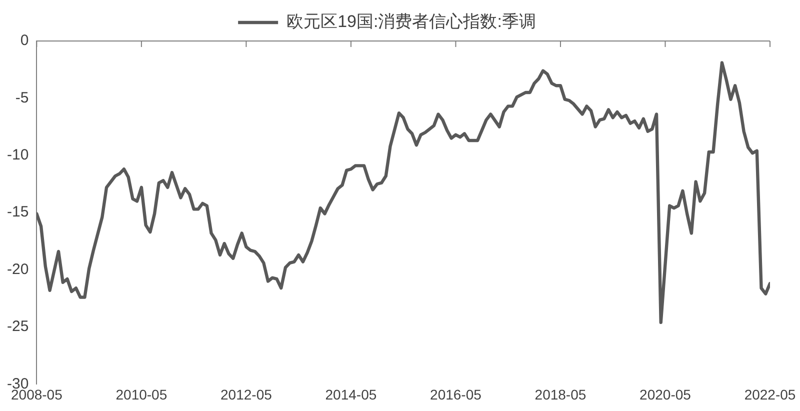  I want to click on x-tick-label: 2018-05, so click(560, 394).